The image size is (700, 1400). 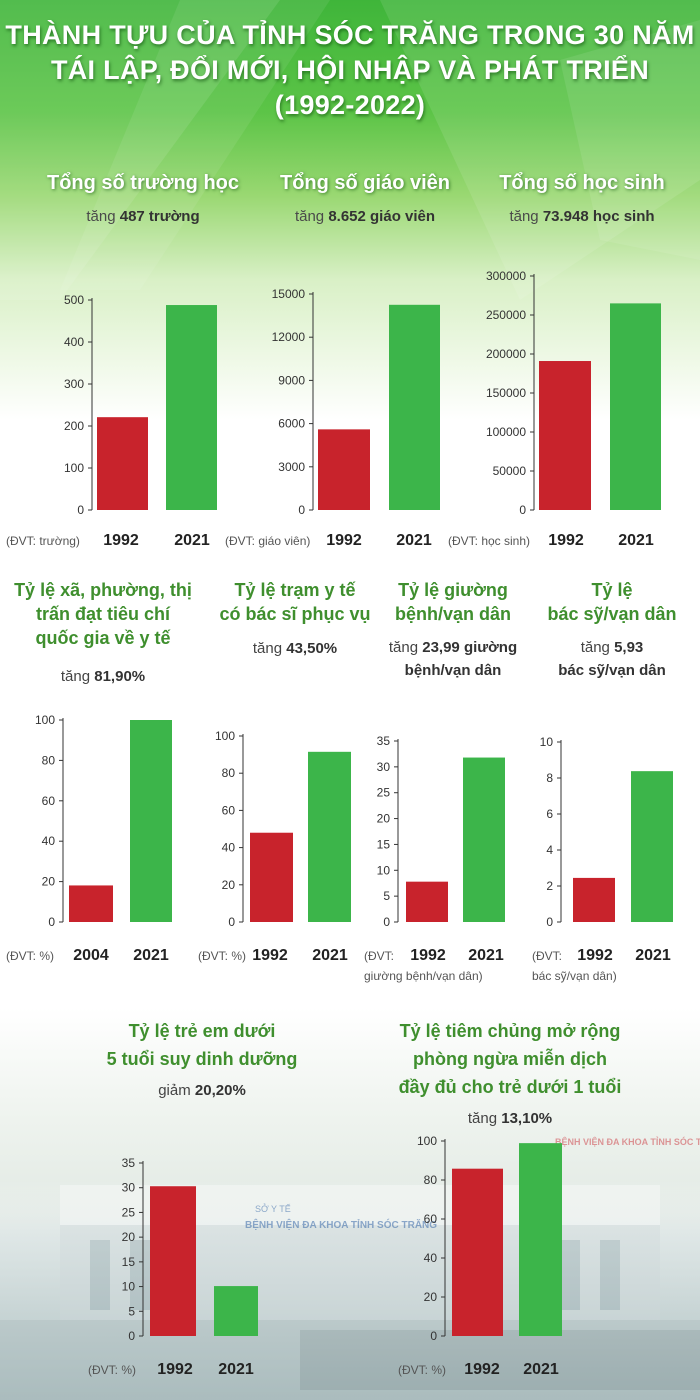 What do you see at coordinates (627, 1141) in the screenshot?
I see `hospital-roof-sign: BỆNH VIỆN ĐA KHOA TỈNH SÓC TRĂNG` at bounding box center [627, 1141].